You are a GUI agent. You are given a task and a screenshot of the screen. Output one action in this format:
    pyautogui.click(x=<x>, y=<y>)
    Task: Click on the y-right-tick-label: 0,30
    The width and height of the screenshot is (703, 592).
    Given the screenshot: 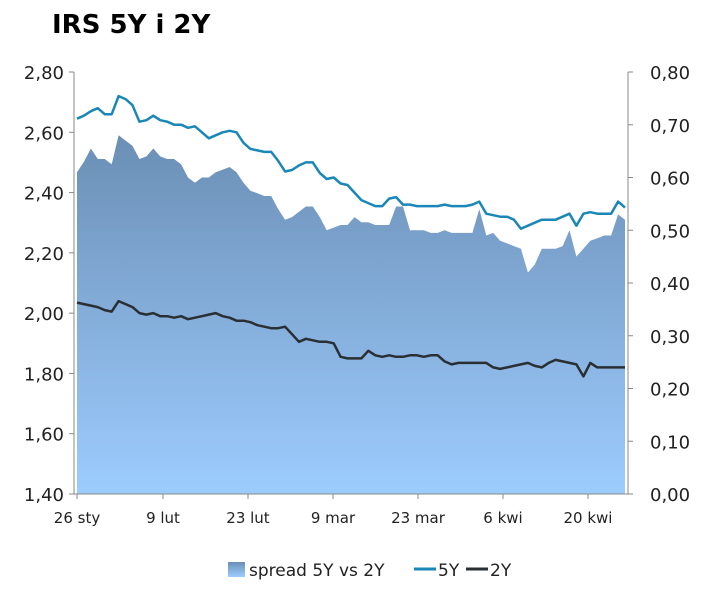 What is the action you would take?
    pyautogui.click(x=670, y=337)
    